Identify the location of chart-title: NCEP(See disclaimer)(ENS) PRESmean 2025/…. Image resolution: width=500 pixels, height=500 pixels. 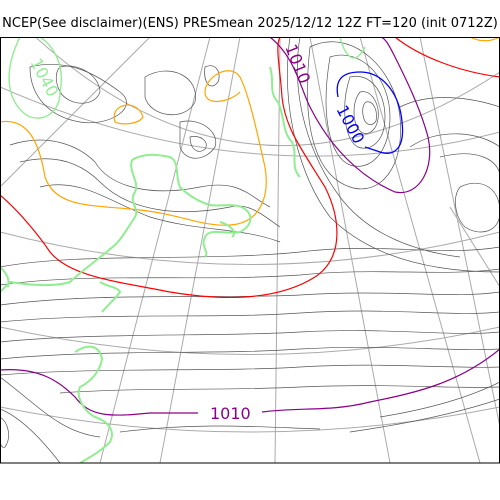
(250, 23).